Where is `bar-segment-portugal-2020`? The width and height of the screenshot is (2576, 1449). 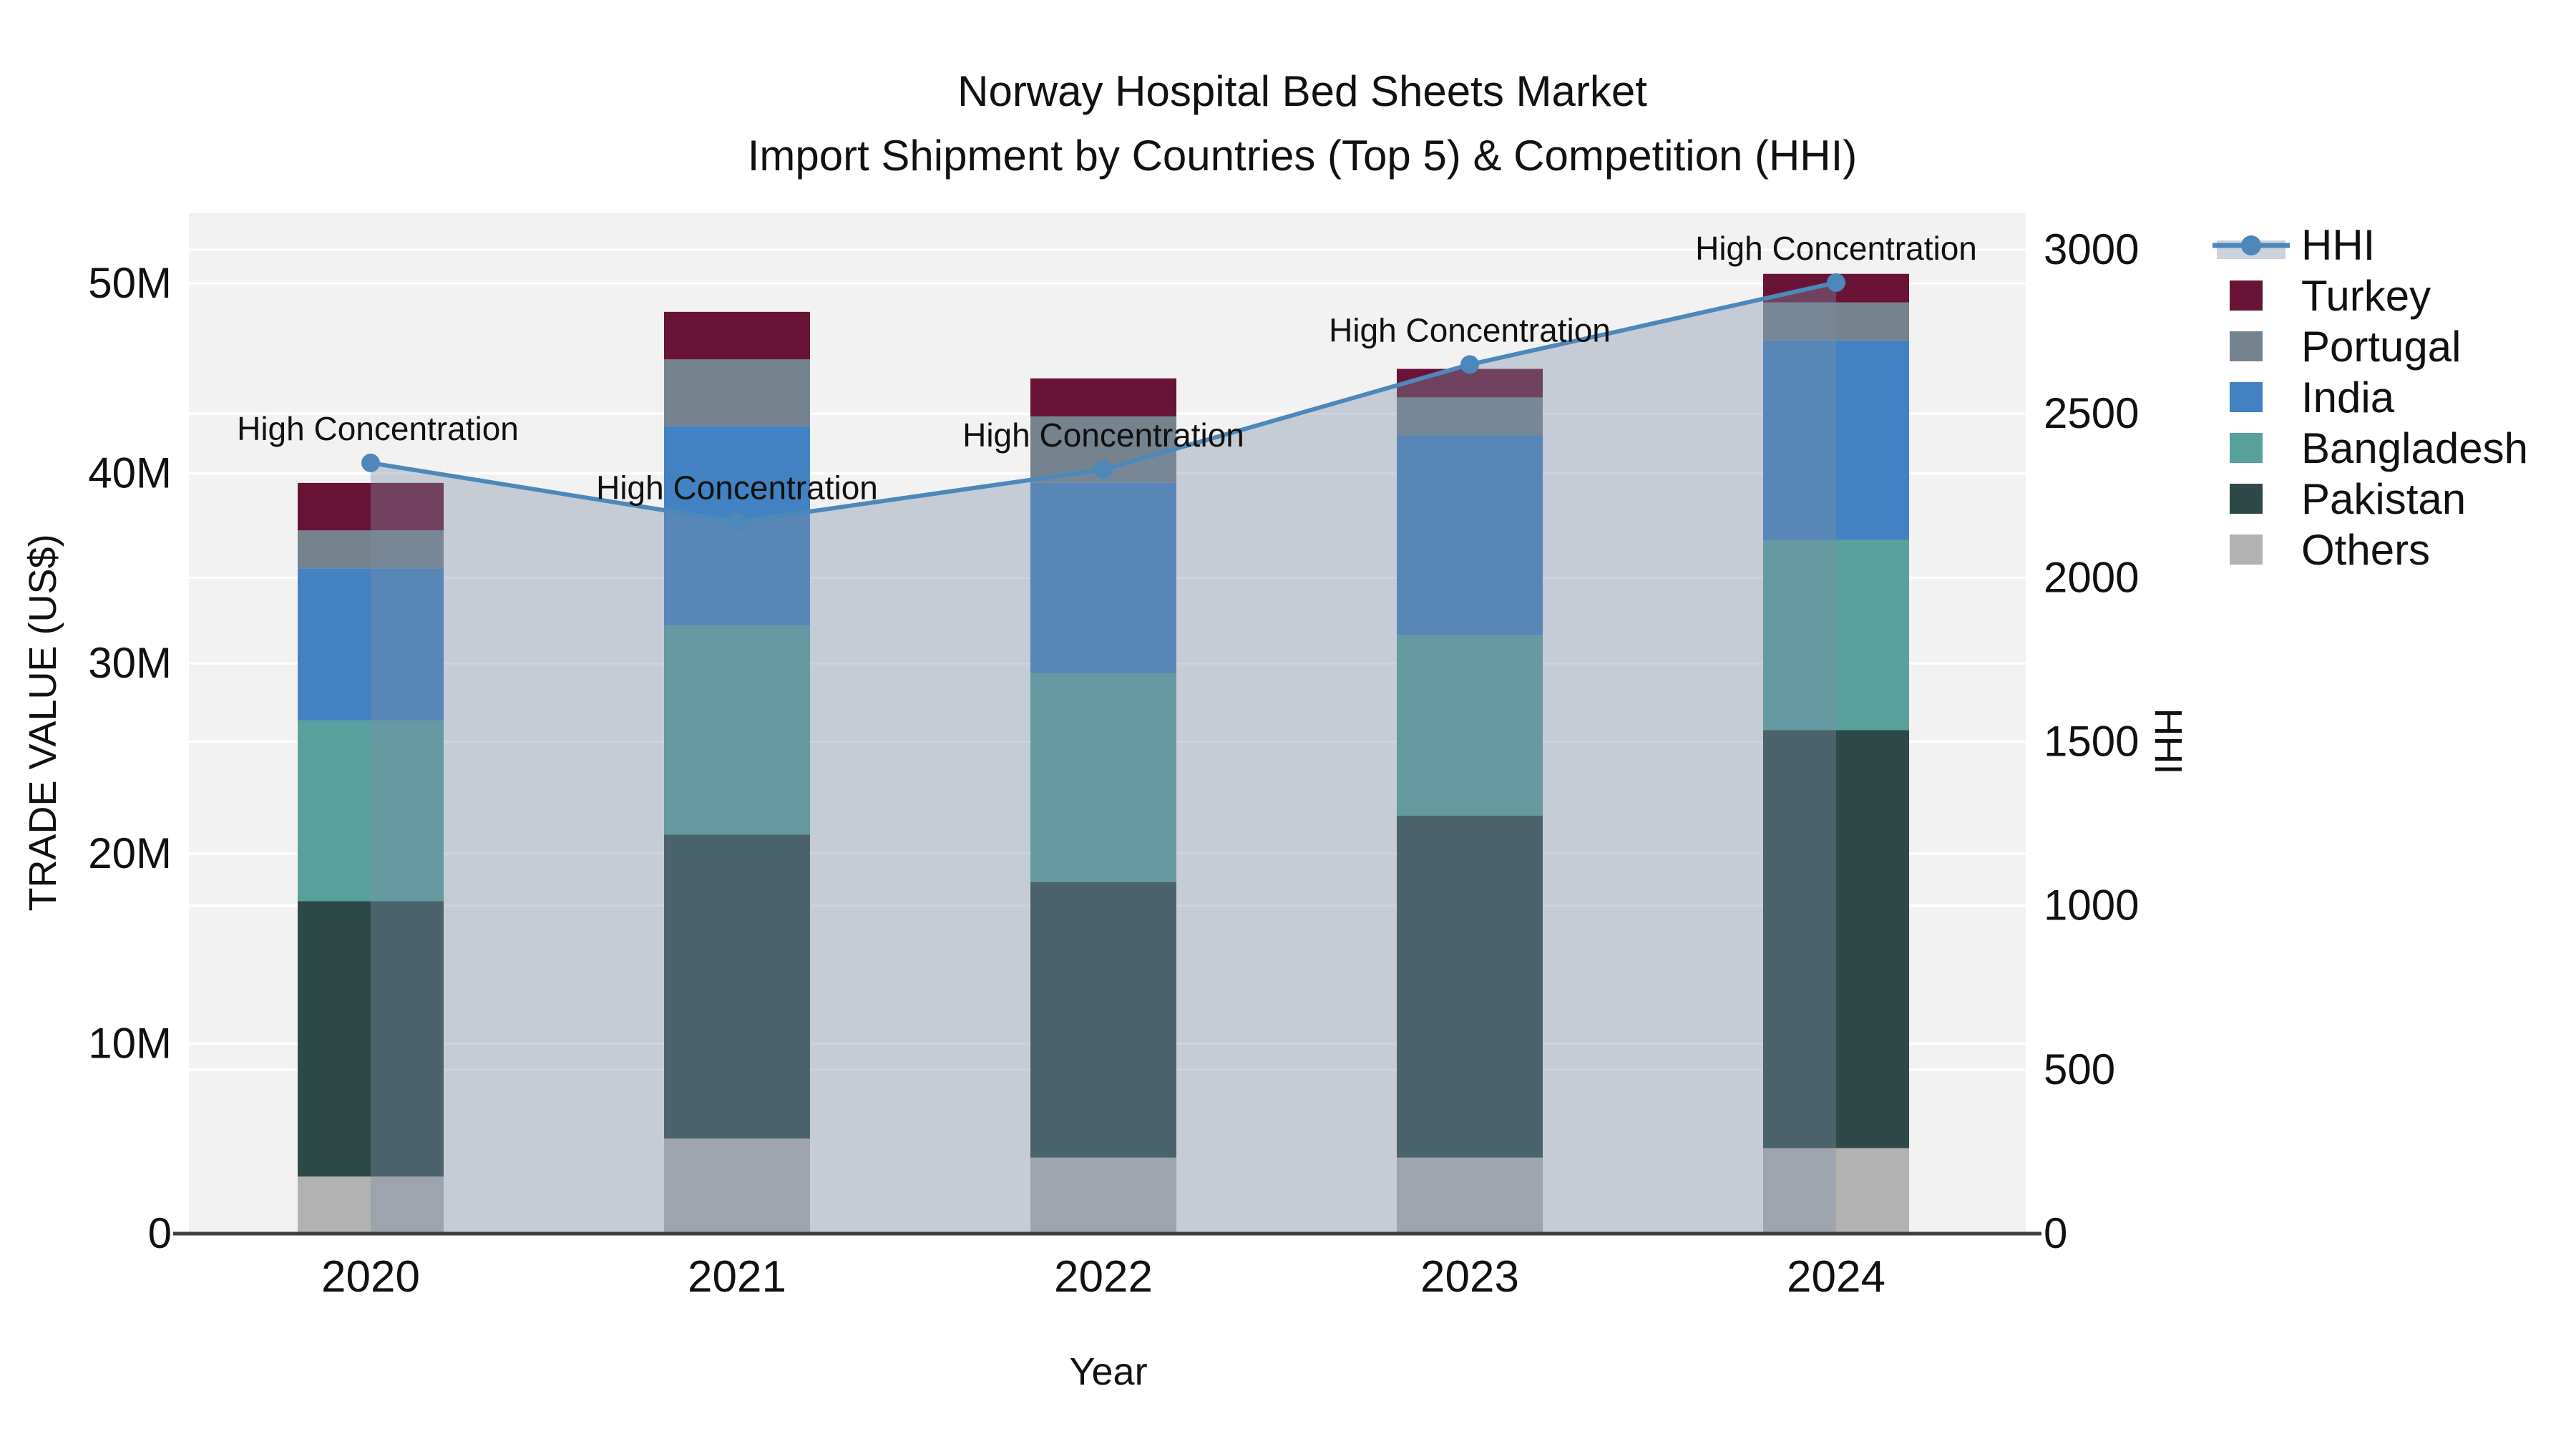
bar-segment-portugal-2020 is located at coordinates (371, 549).